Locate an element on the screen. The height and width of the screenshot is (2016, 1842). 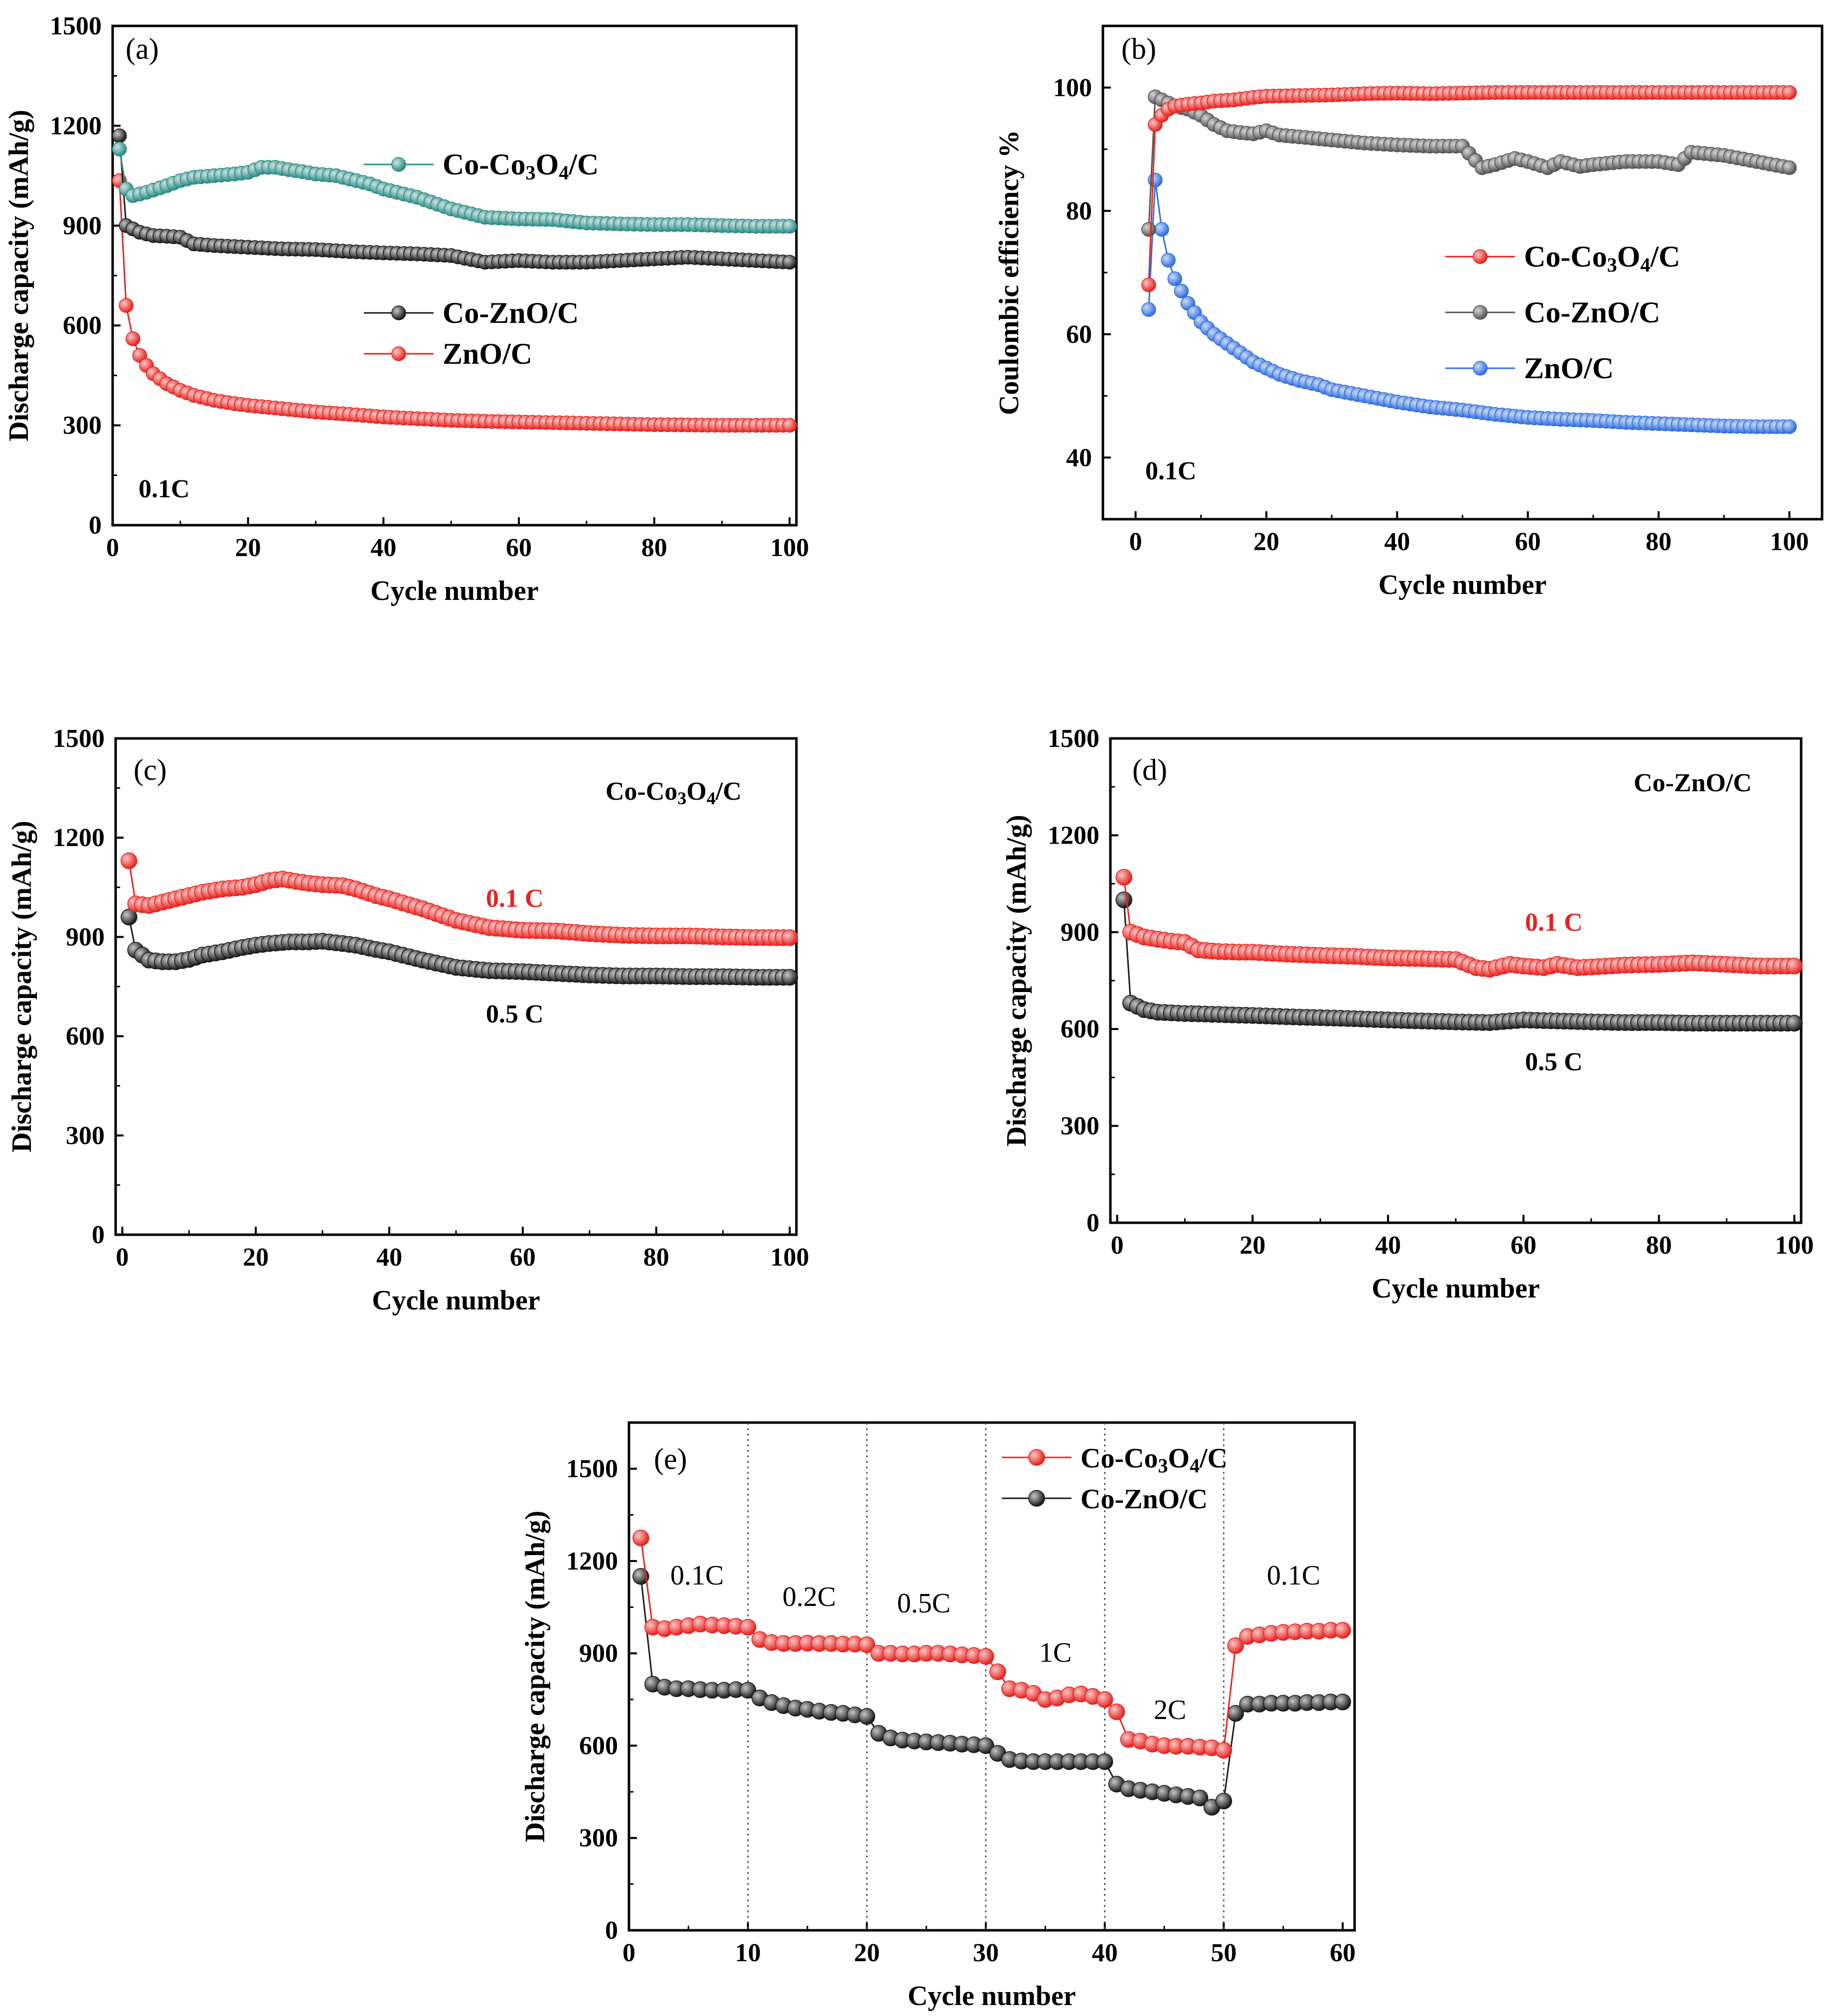
x-tick-label: 40 is located at coordinates (1105, 1953).